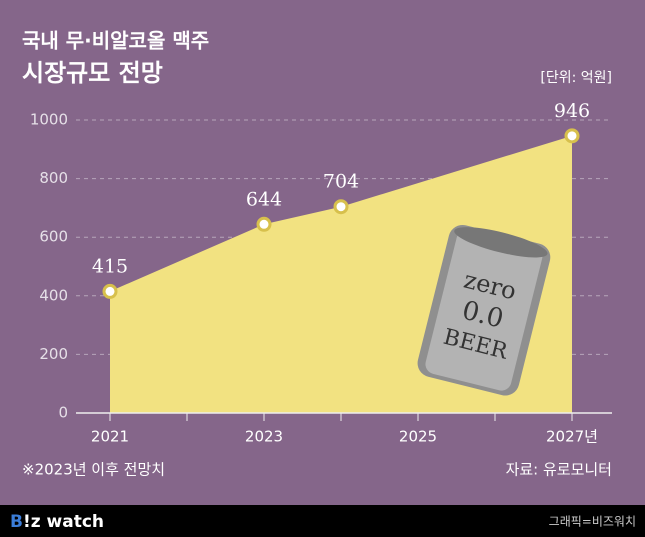 The width and height of the screenshot is (645, 537). I want to click on can-face, so click(484, 310).